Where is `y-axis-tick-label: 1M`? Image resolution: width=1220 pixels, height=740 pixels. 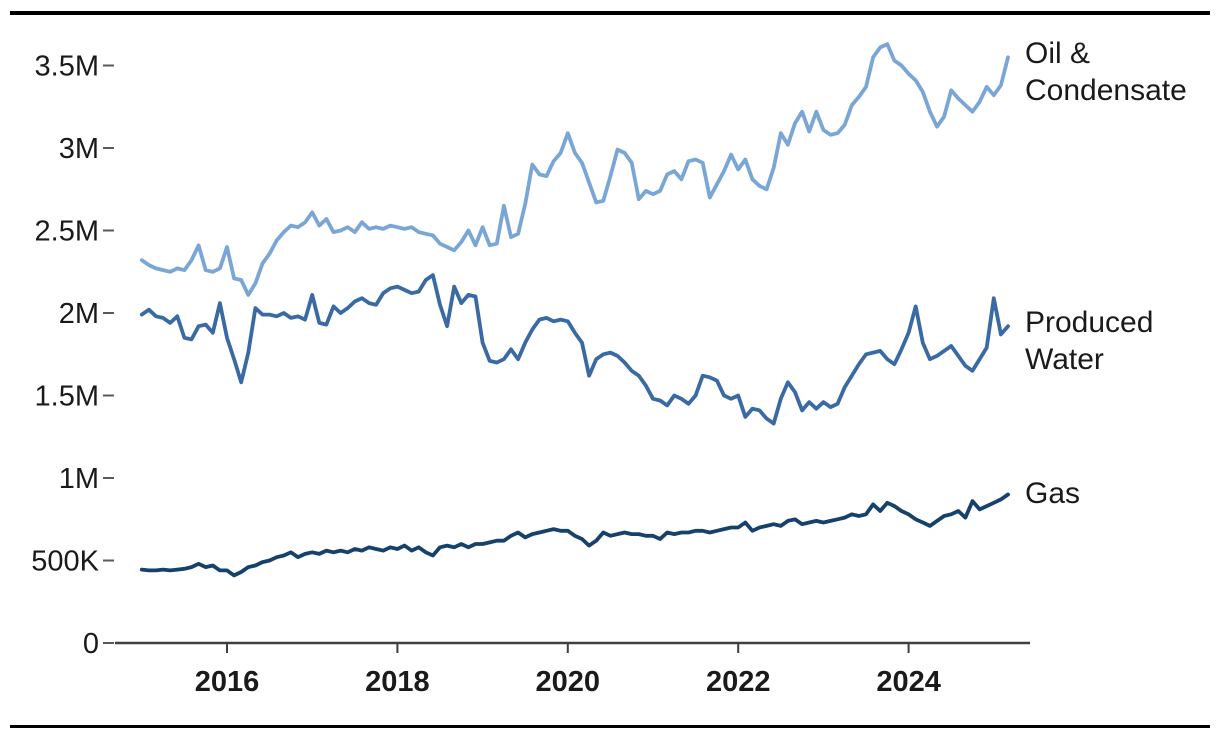
y-axis-tick-label: 1M is located at coordinates (79, 479).